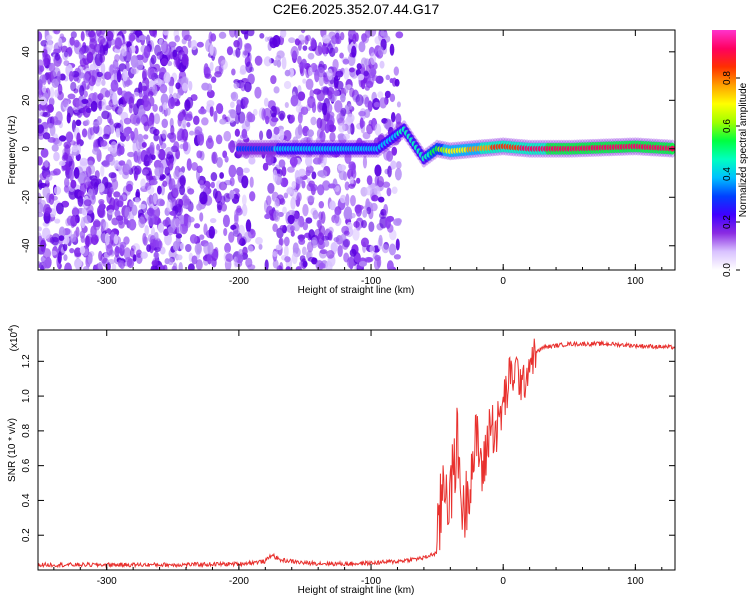  Describe the element at coordinates (727, 78) in the screenshot. I see `colorbar-tick-label: 0.8` at that location.